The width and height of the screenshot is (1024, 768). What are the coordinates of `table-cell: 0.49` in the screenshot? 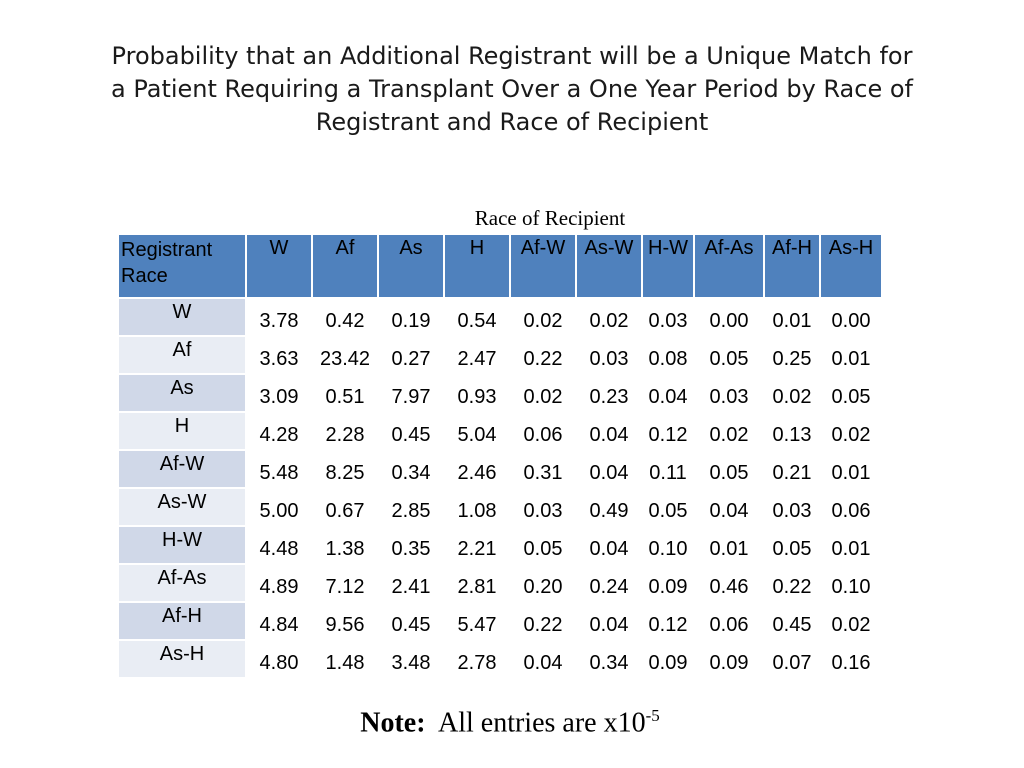 It's located at (609, 507).